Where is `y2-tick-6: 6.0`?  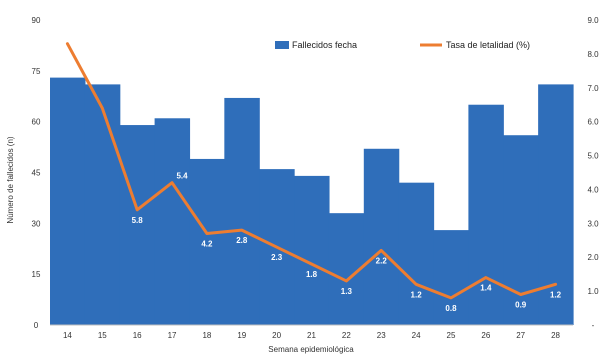 y2-tick-6: 6.0 is located at coordinates (593, 122).